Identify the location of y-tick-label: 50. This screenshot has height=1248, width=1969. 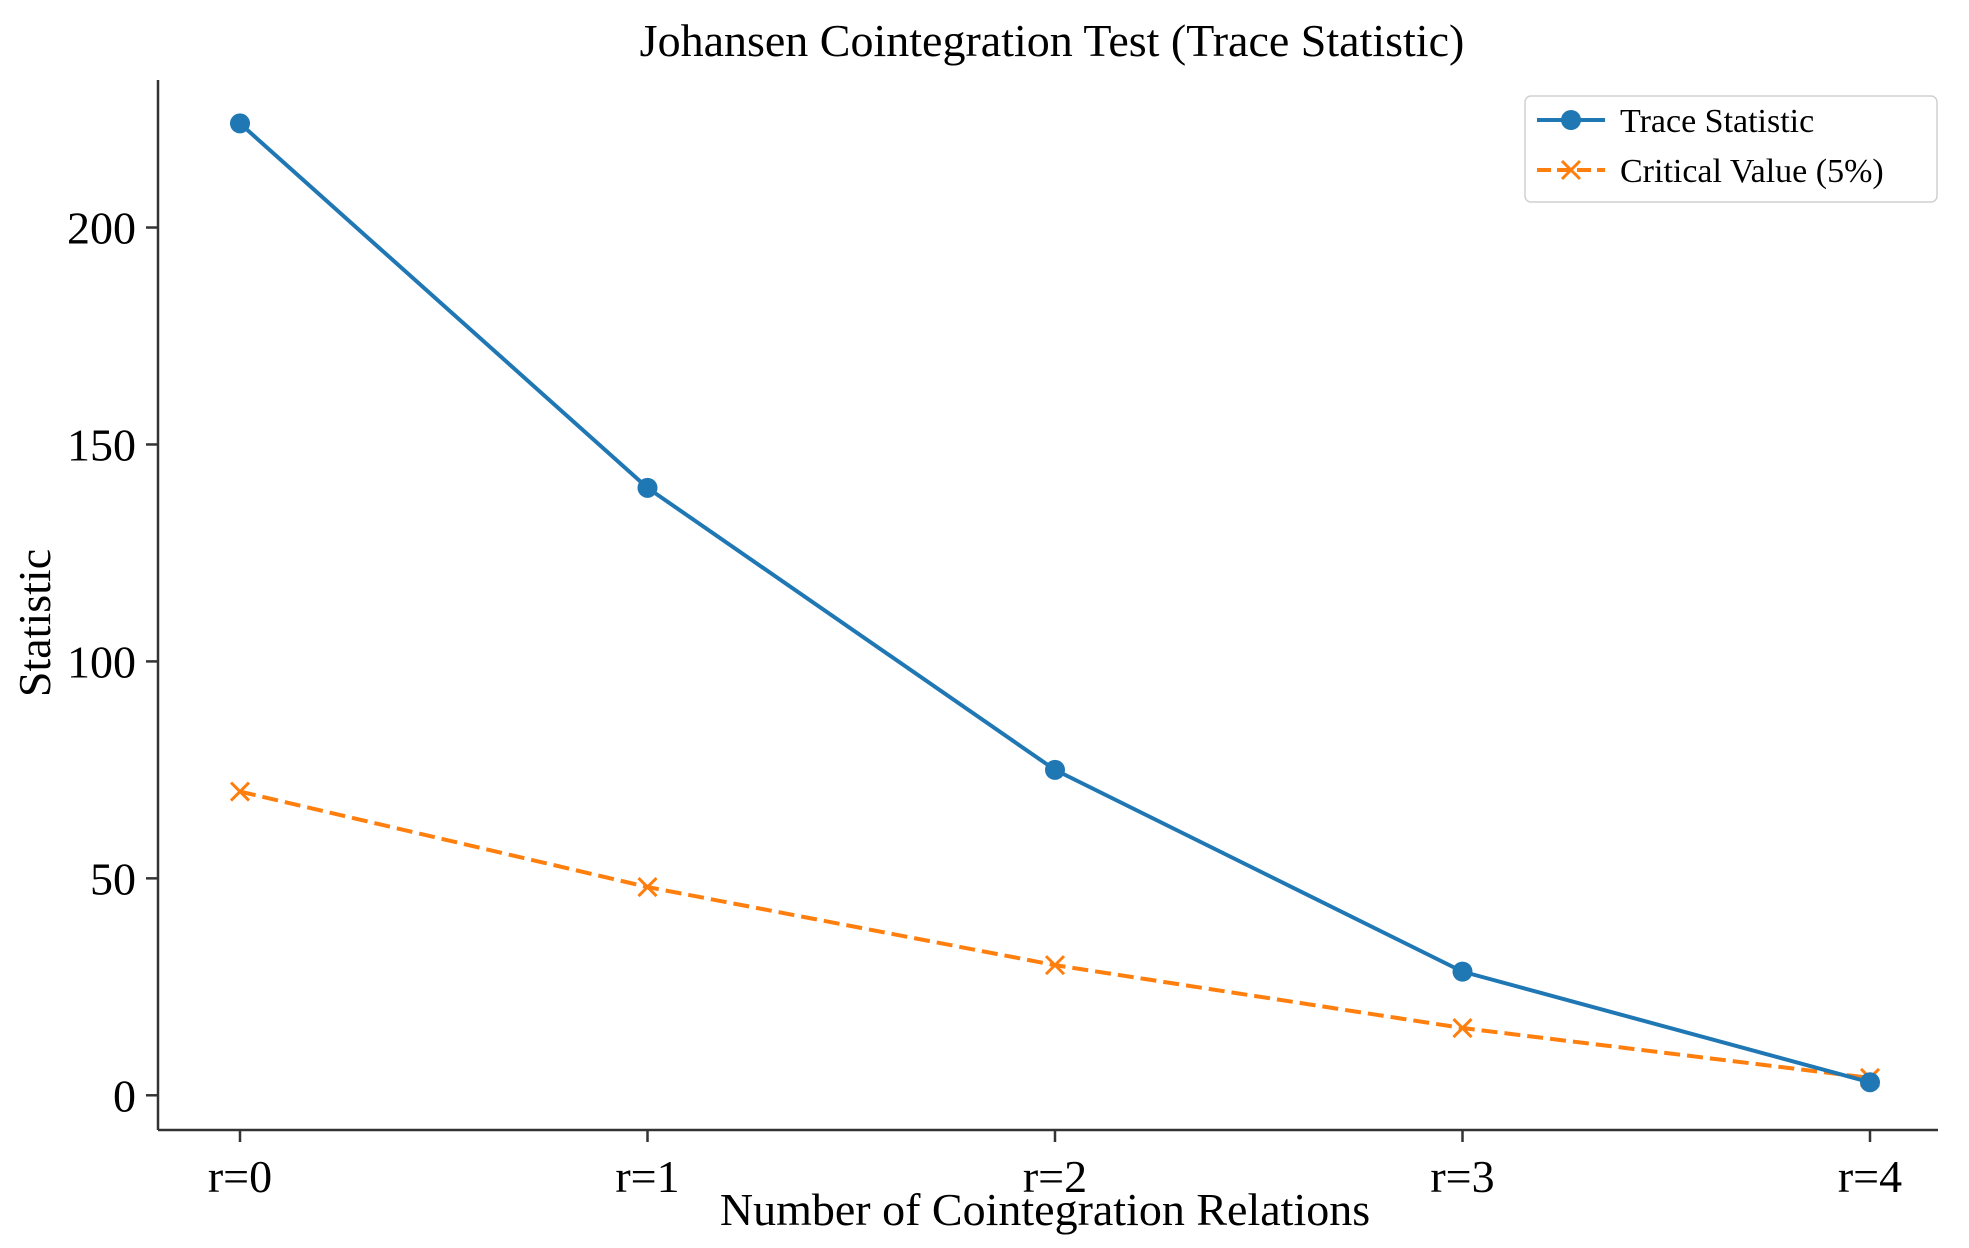
(113, 878).